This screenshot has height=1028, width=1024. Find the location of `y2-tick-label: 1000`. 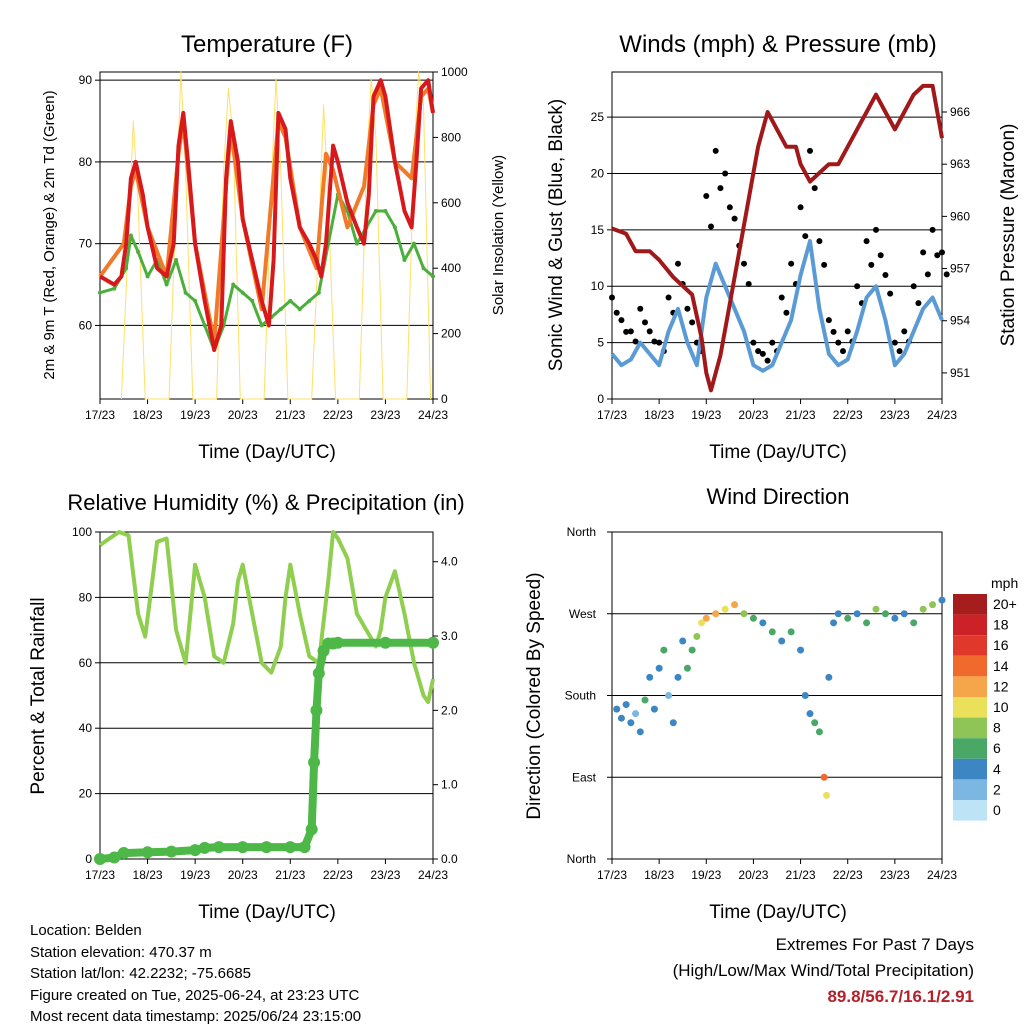

y2-tick-label: 1000 is located at coordinates (454, 72).